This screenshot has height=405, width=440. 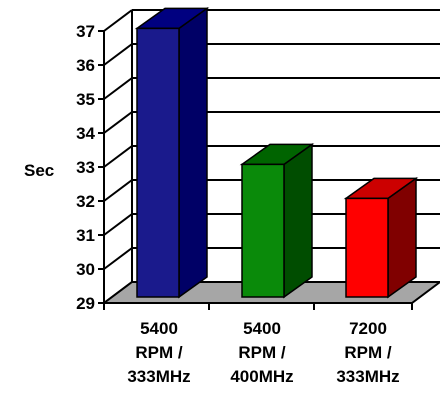 I want to click on y-tick-label: 37, so click(x=85, y=31).